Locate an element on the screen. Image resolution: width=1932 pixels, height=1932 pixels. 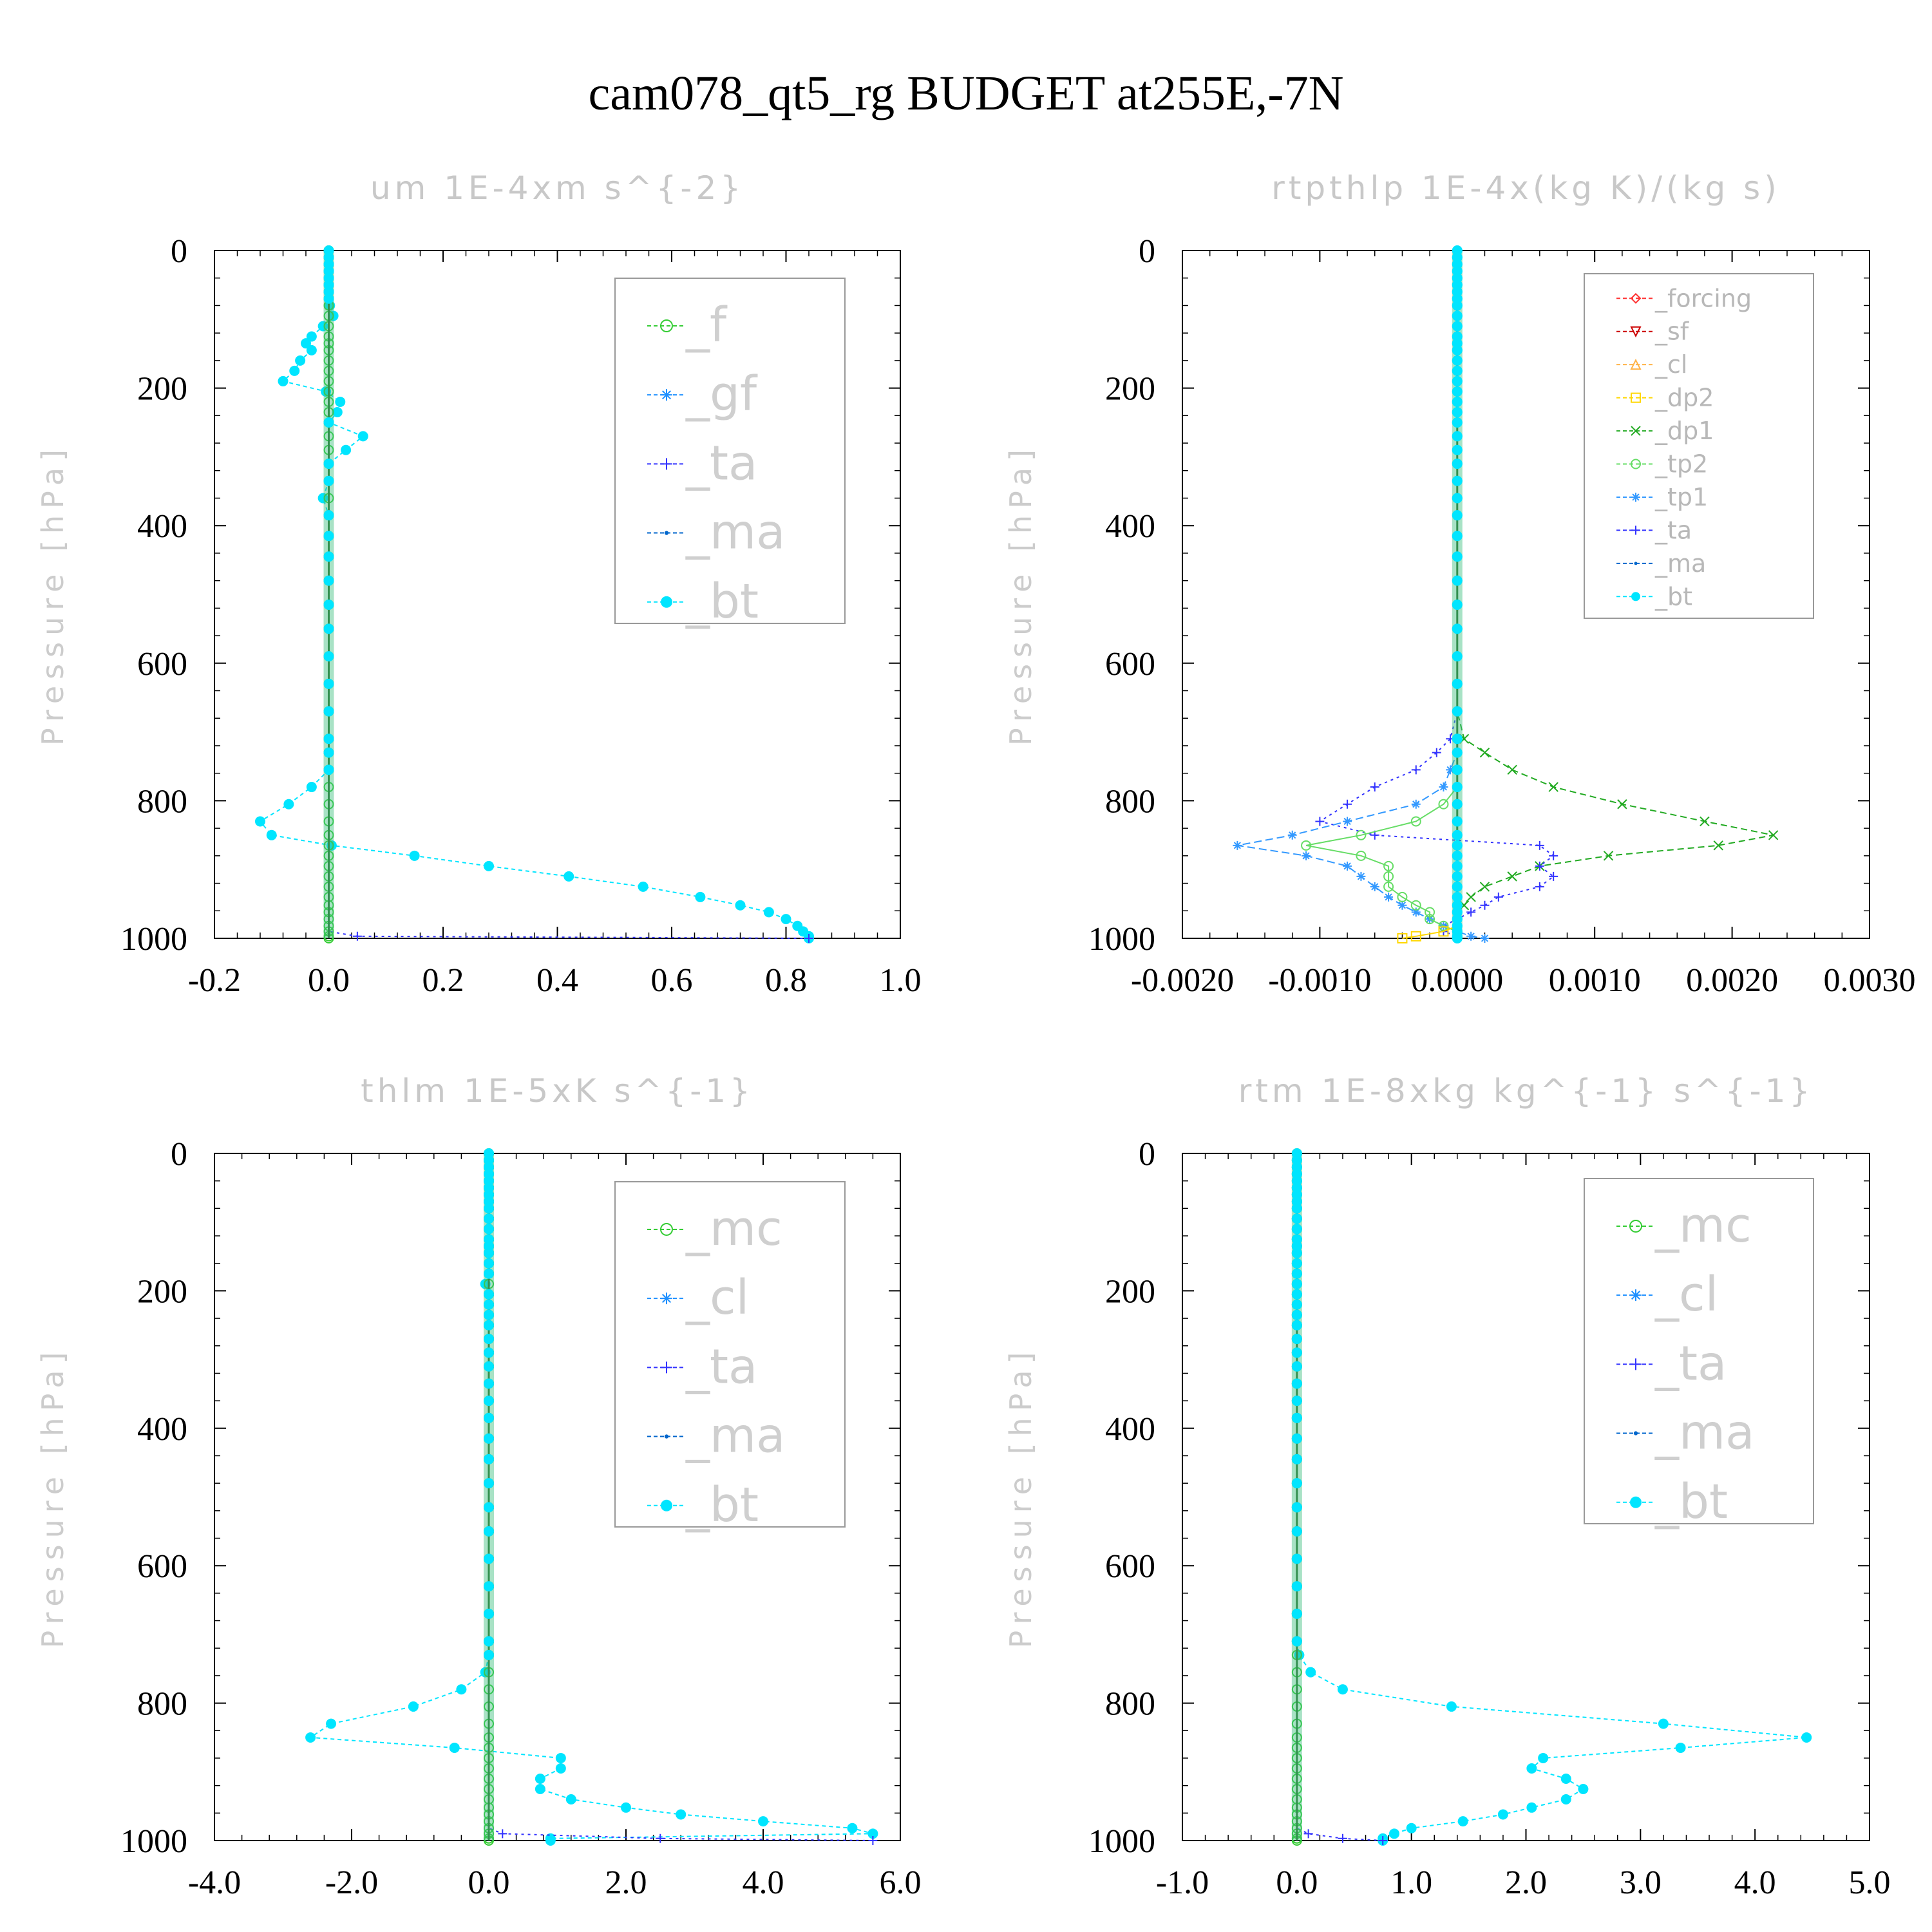
x-tick-label: 0.0020 is located at coordinates (1732, 980).